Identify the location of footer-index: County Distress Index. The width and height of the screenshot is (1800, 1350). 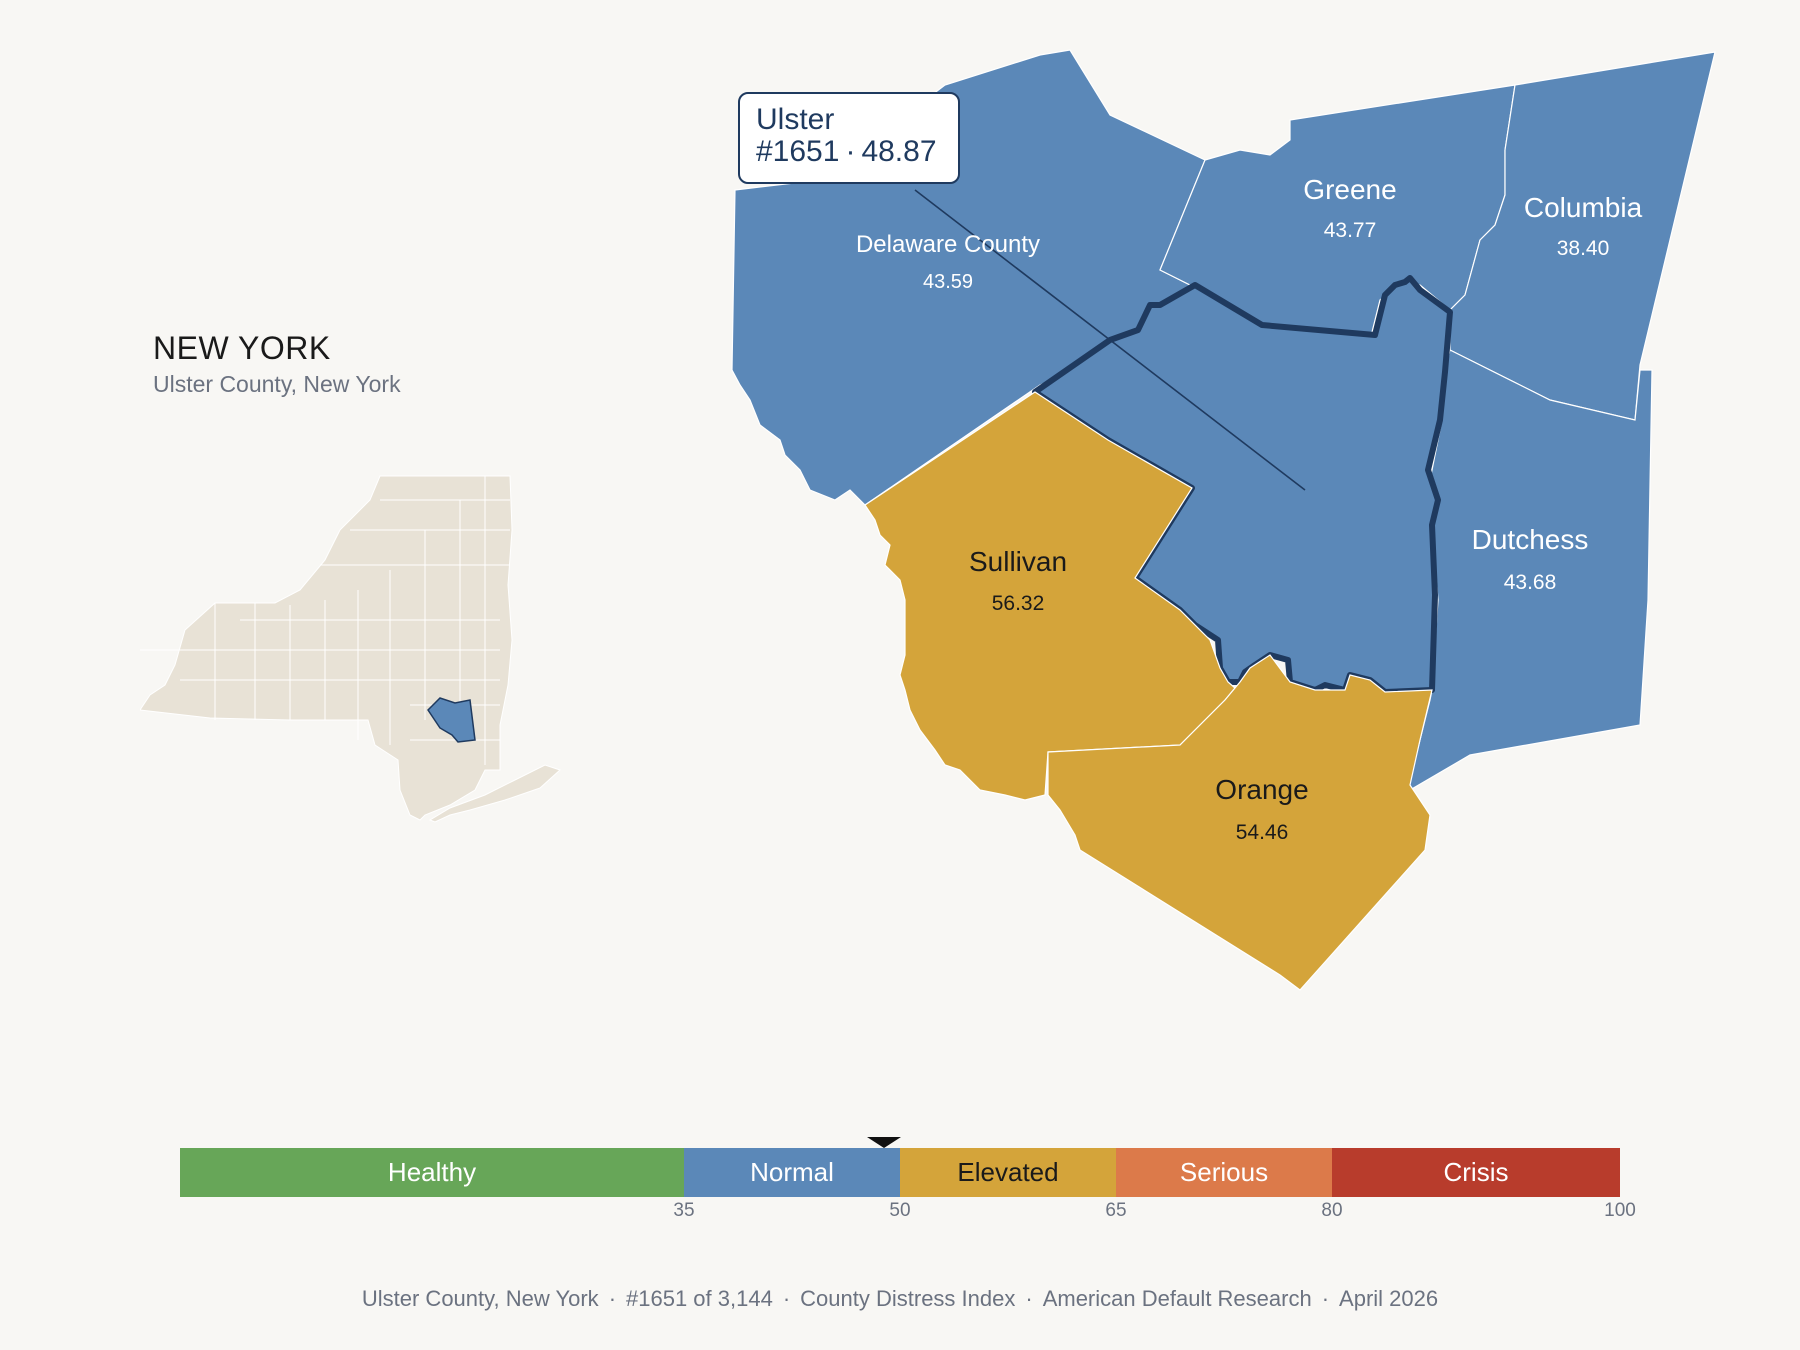
(908, 1298).